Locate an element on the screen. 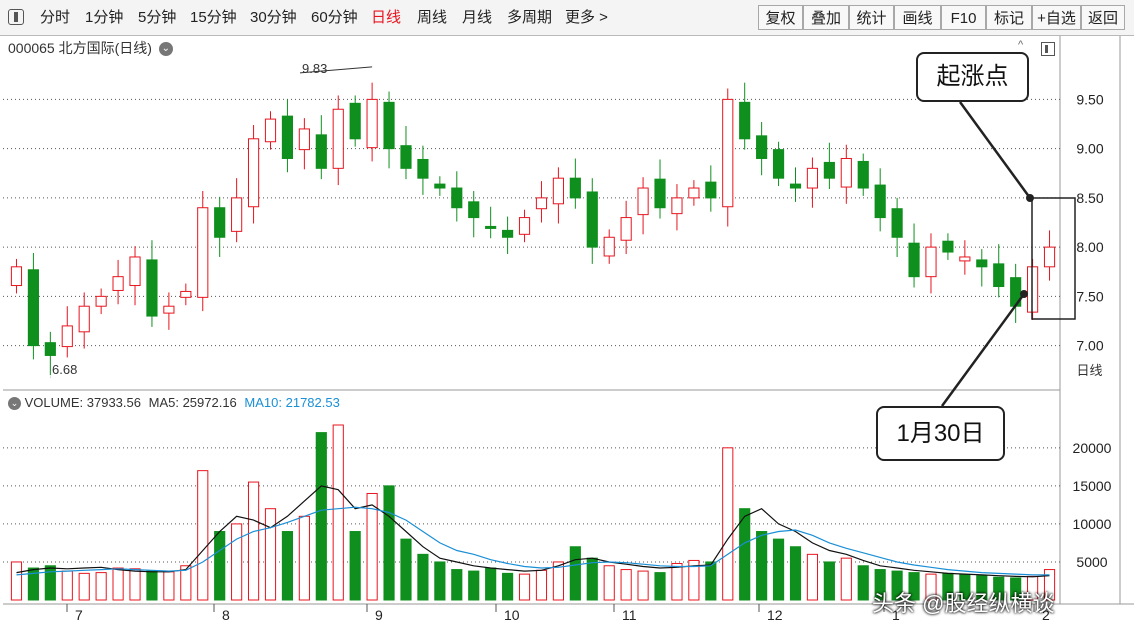  watermark: 头条 @股经纵横谈 is located at coordinates (963, 602).